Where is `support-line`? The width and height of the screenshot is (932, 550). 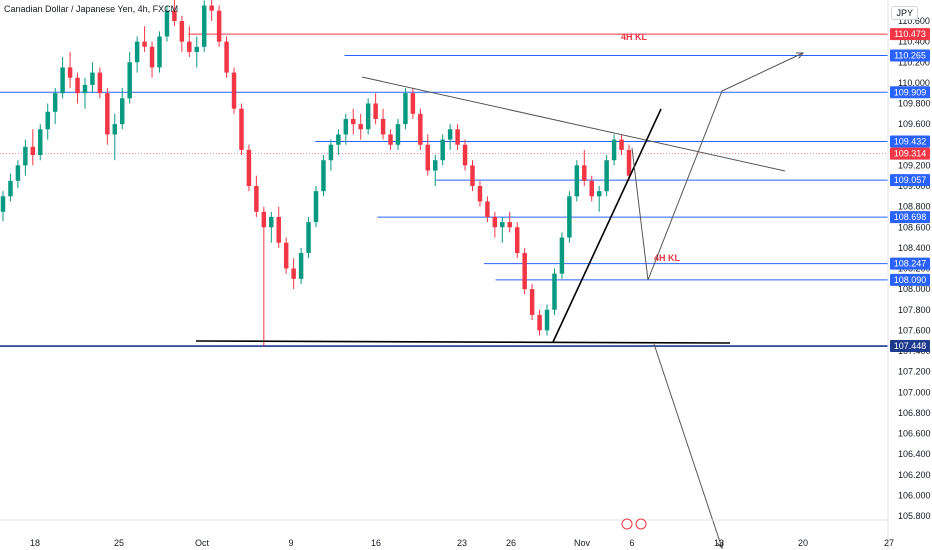 support-line is located at coordinates (463, 342).